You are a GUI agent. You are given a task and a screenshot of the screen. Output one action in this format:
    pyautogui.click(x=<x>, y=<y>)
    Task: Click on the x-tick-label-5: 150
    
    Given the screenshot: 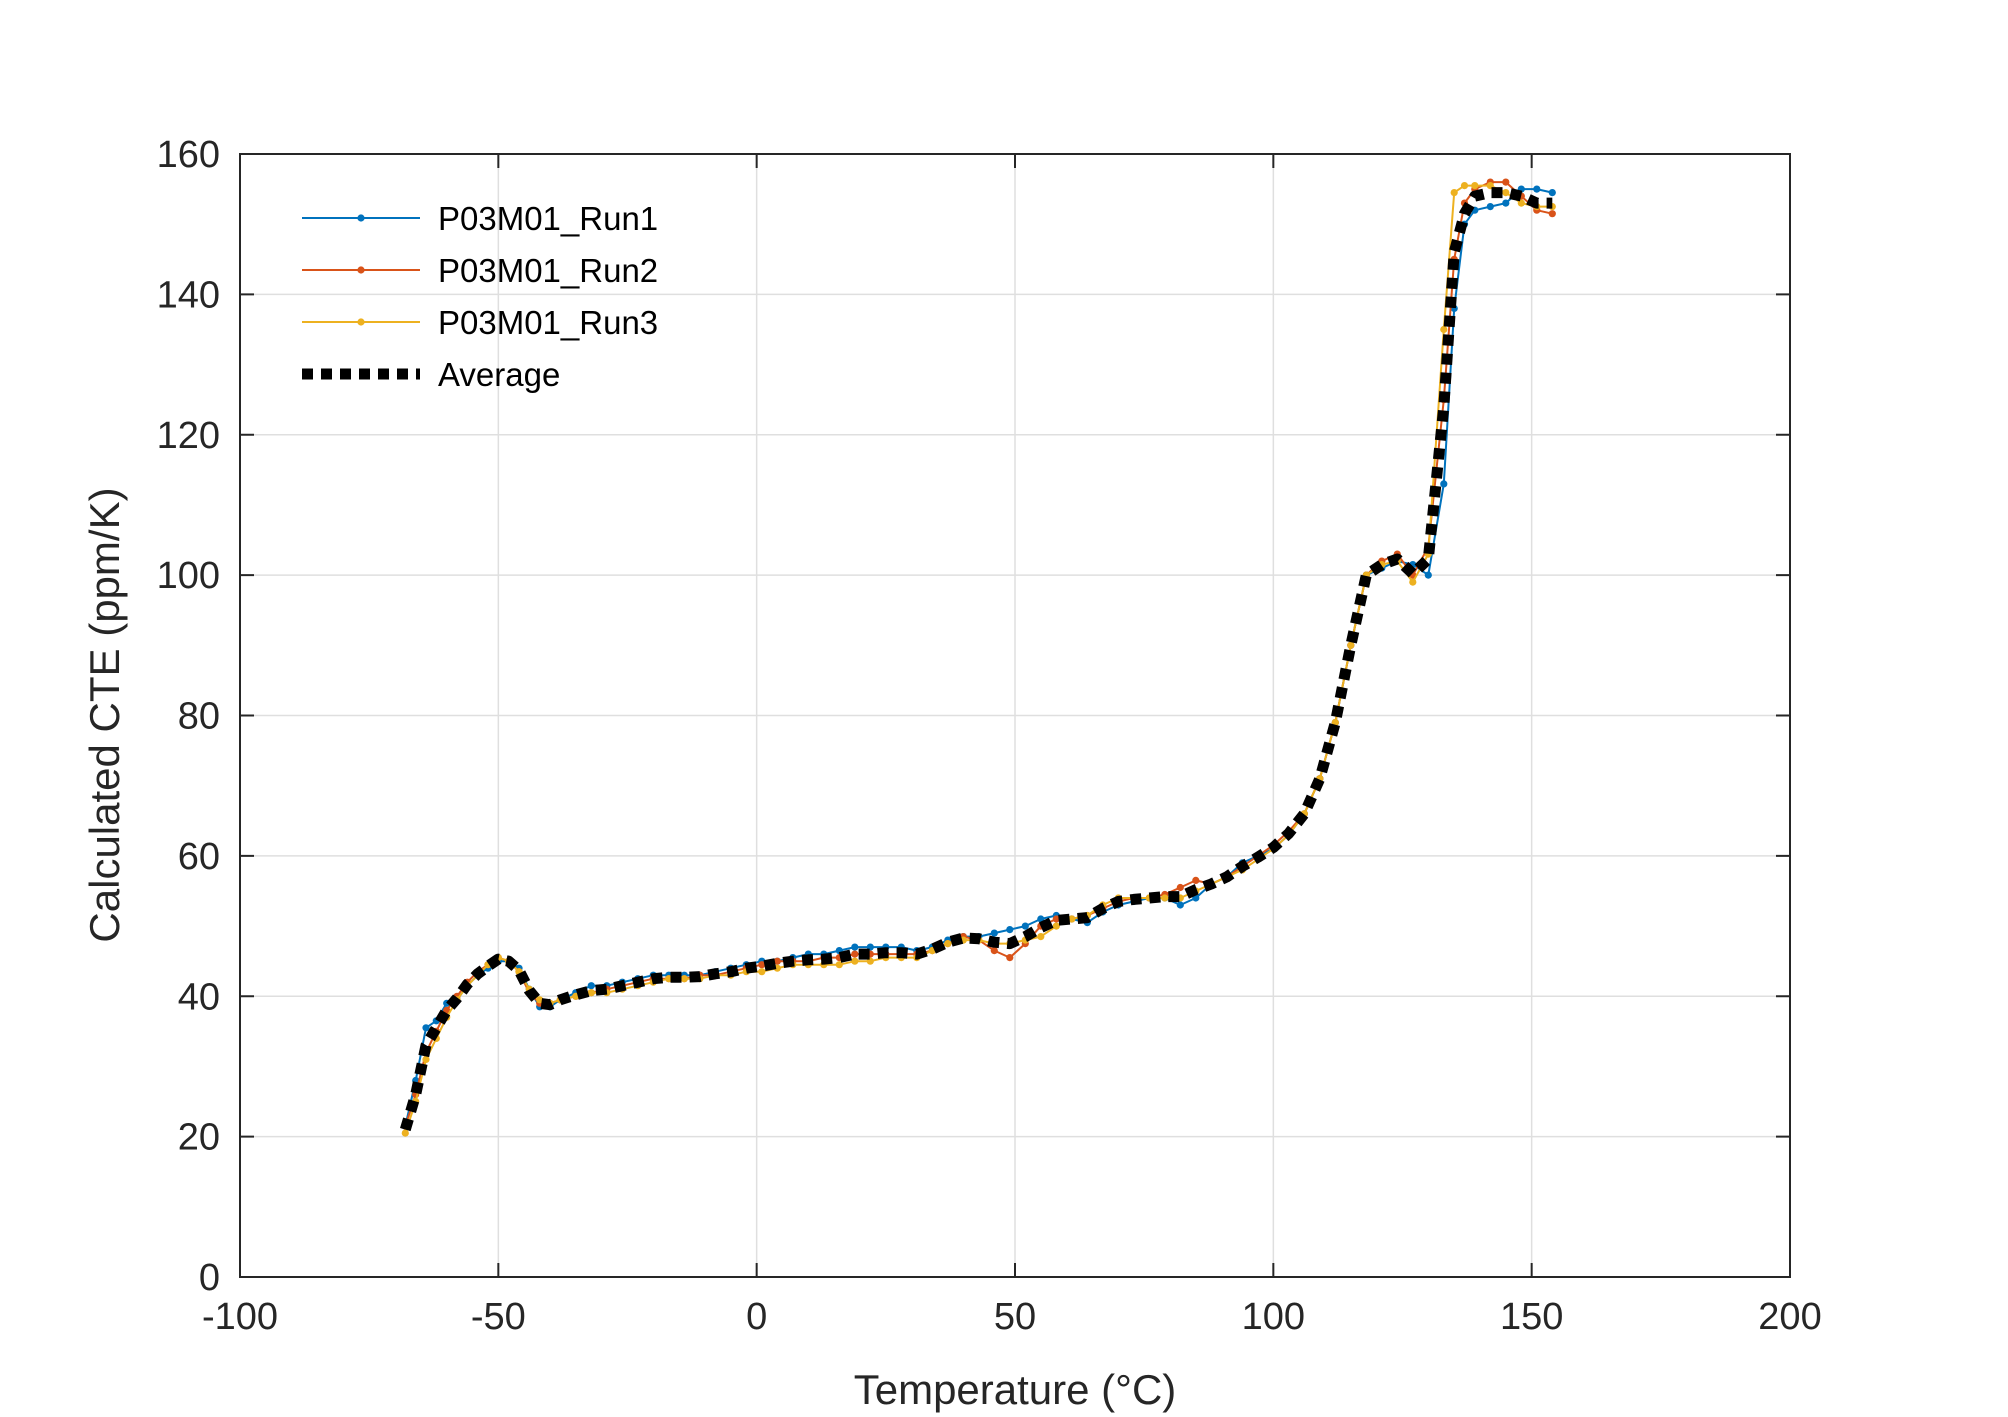 What is the action you would take?
    pyautogui.click(x=1531, y=1317)
    